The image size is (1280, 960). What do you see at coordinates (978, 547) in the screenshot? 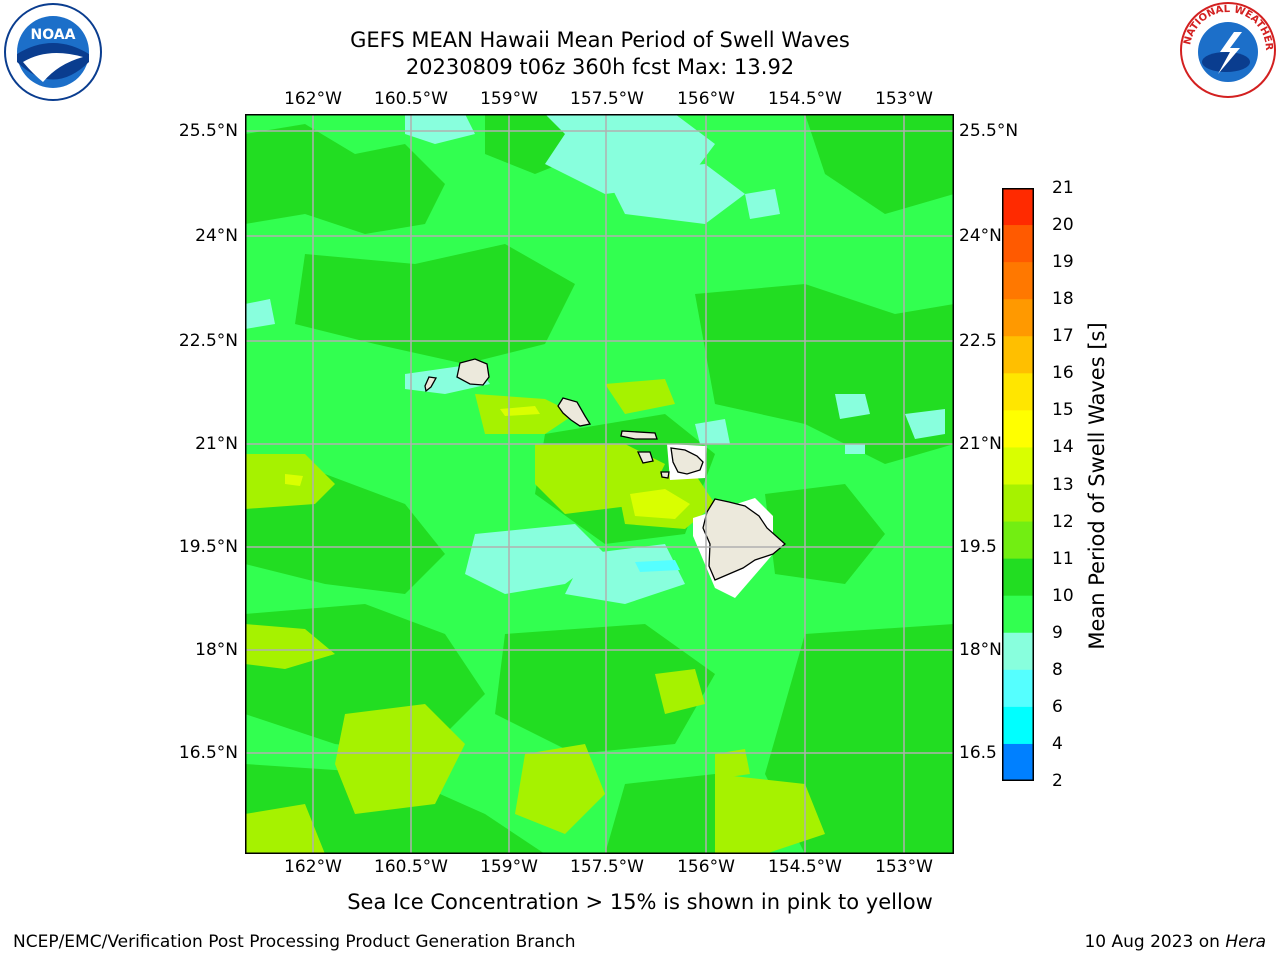
I see `lat-tick-right: 19.5` at bounding box center [978, 547].